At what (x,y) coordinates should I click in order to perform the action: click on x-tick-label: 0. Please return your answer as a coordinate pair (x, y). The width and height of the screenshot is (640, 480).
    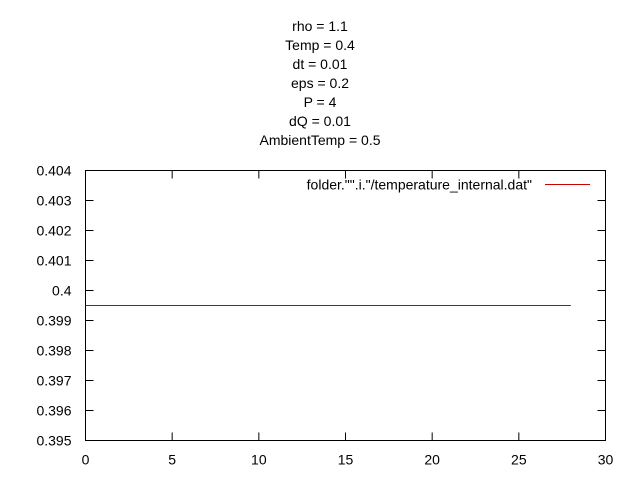
    Looking at the image, I should click on (86, 460).